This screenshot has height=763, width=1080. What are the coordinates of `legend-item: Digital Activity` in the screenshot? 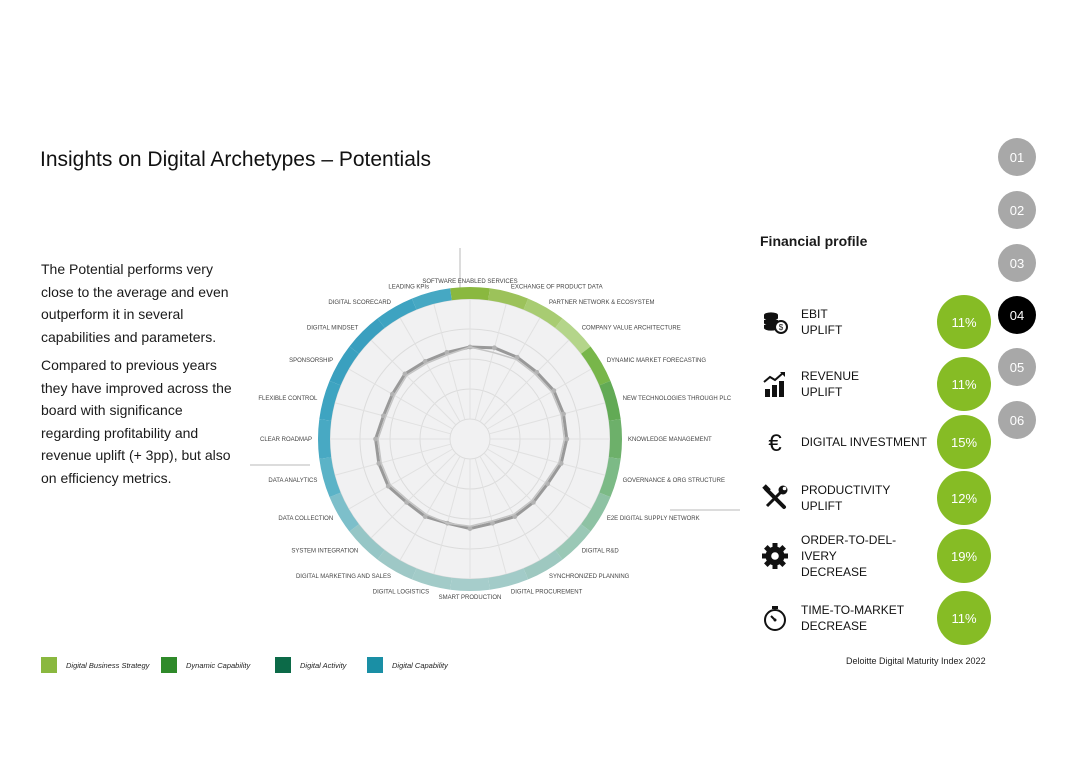 It's located at (310, 665).